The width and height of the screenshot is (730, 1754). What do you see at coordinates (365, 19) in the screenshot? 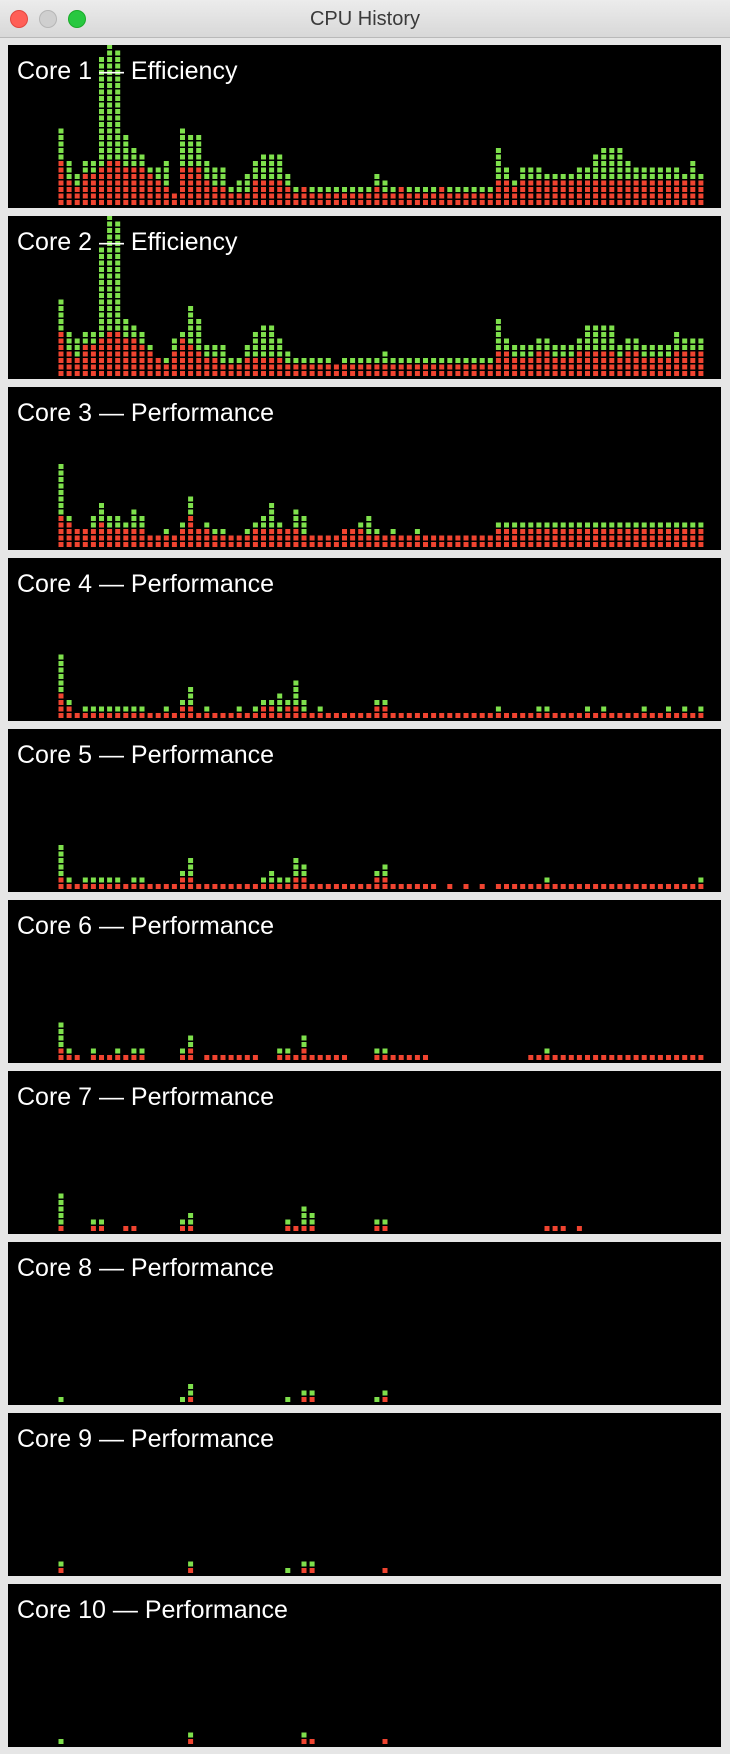
I see `title-bar: CPU History` at bounding box center [365, 19].